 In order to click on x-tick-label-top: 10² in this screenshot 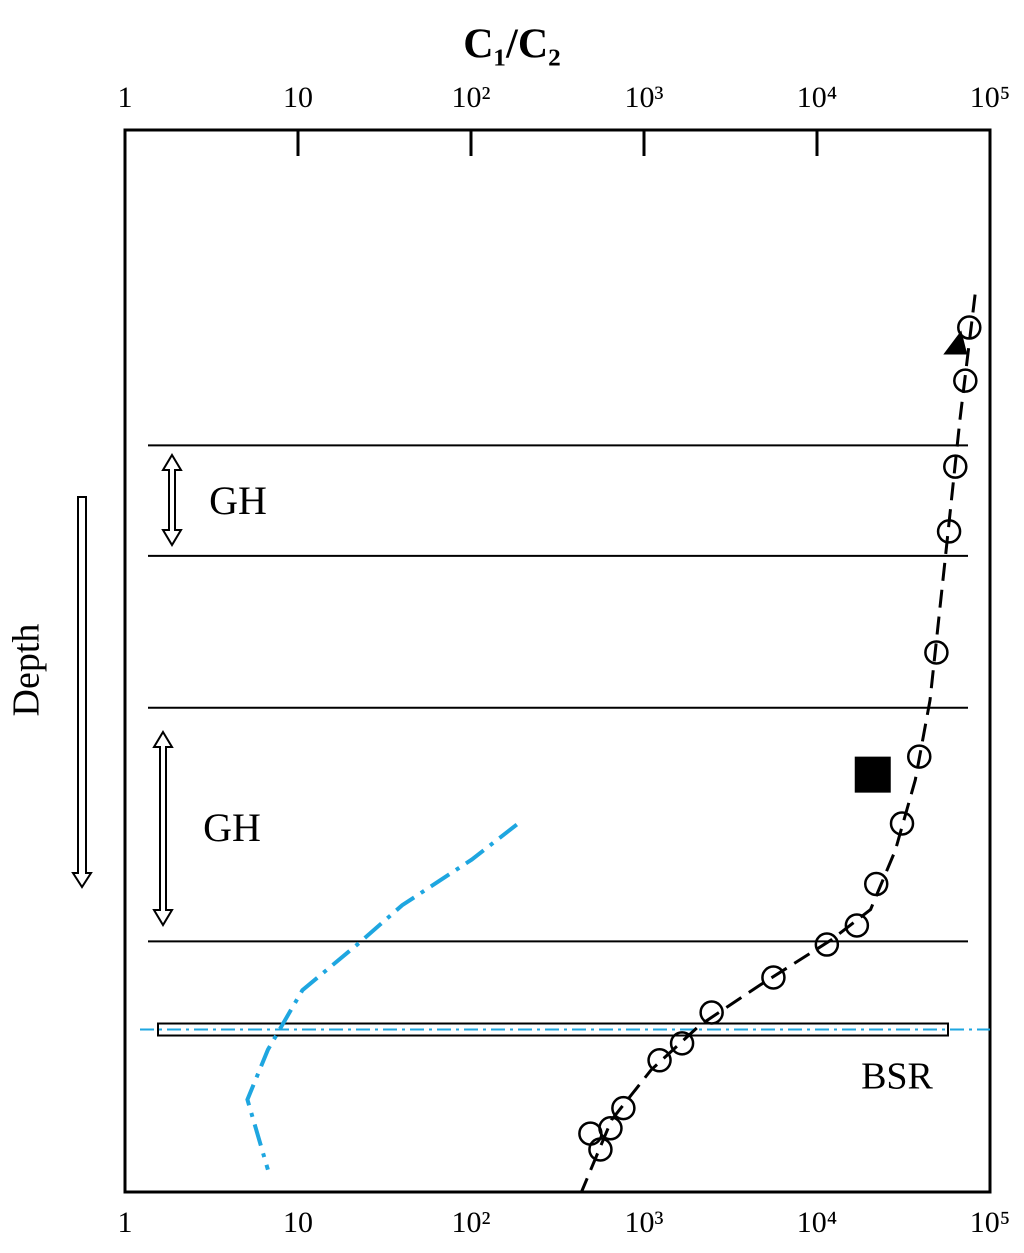, I will do `click(471, 97)`.